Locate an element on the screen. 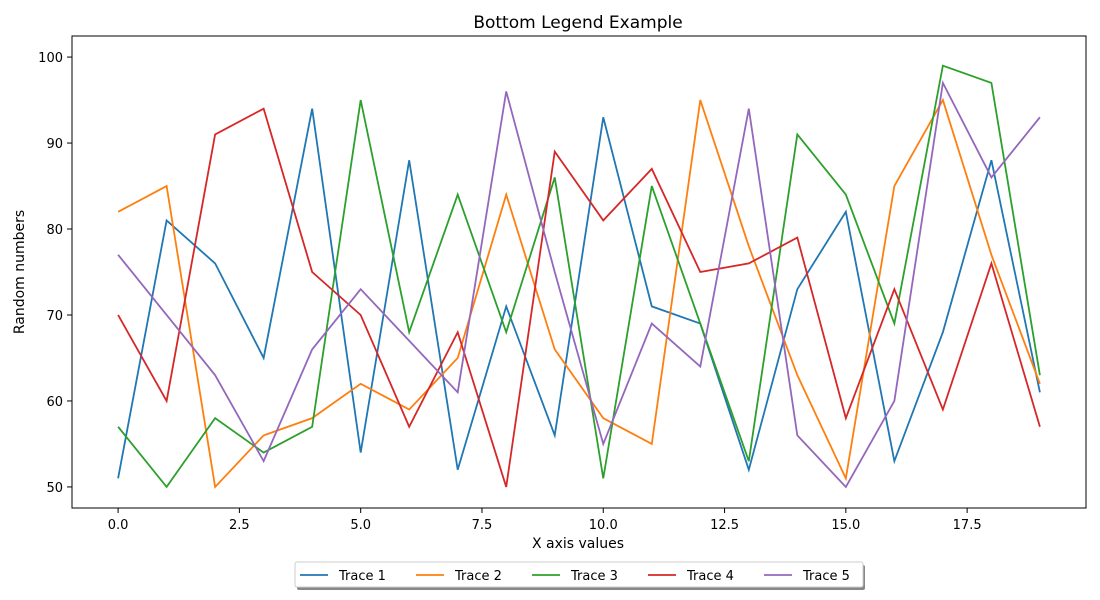  legend-label-trace-1: Trace 1 is located at coordinates (362, 576).